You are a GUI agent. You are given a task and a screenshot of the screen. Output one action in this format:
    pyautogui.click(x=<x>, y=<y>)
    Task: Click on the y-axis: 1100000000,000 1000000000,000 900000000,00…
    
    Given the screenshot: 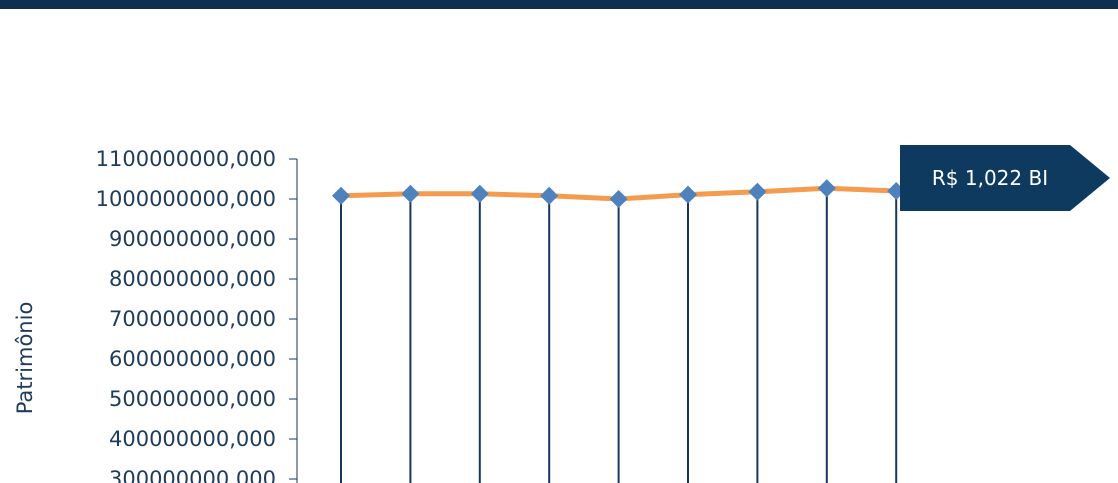 What is the action you would take?
    pyautogui.click(x=197, y=315)
    